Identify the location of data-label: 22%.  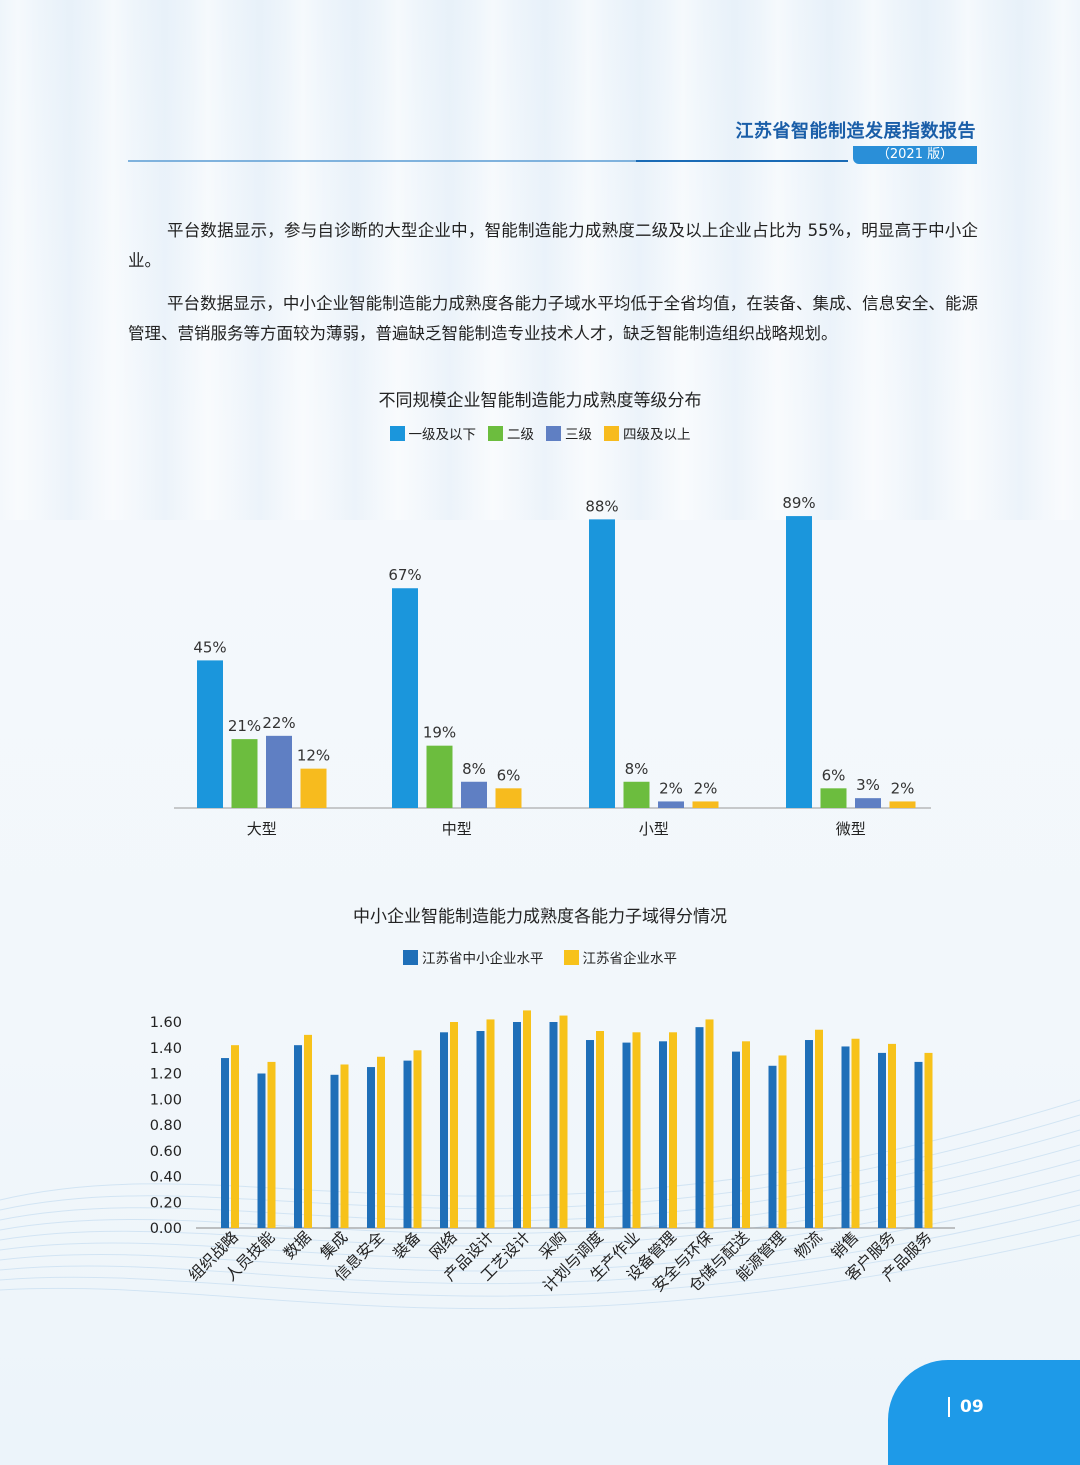
(278, 723).